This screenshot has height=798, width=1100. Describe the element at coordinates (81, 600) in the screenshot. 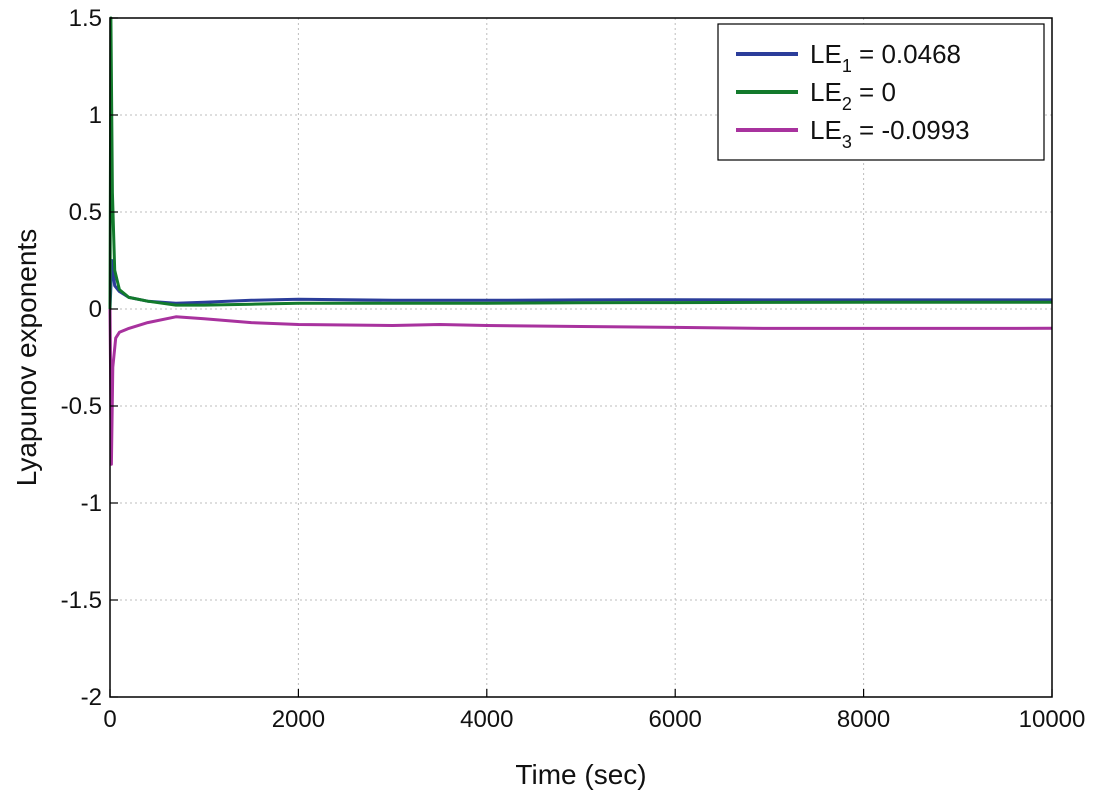

I see `y-tick-label: -1.5` at that location.